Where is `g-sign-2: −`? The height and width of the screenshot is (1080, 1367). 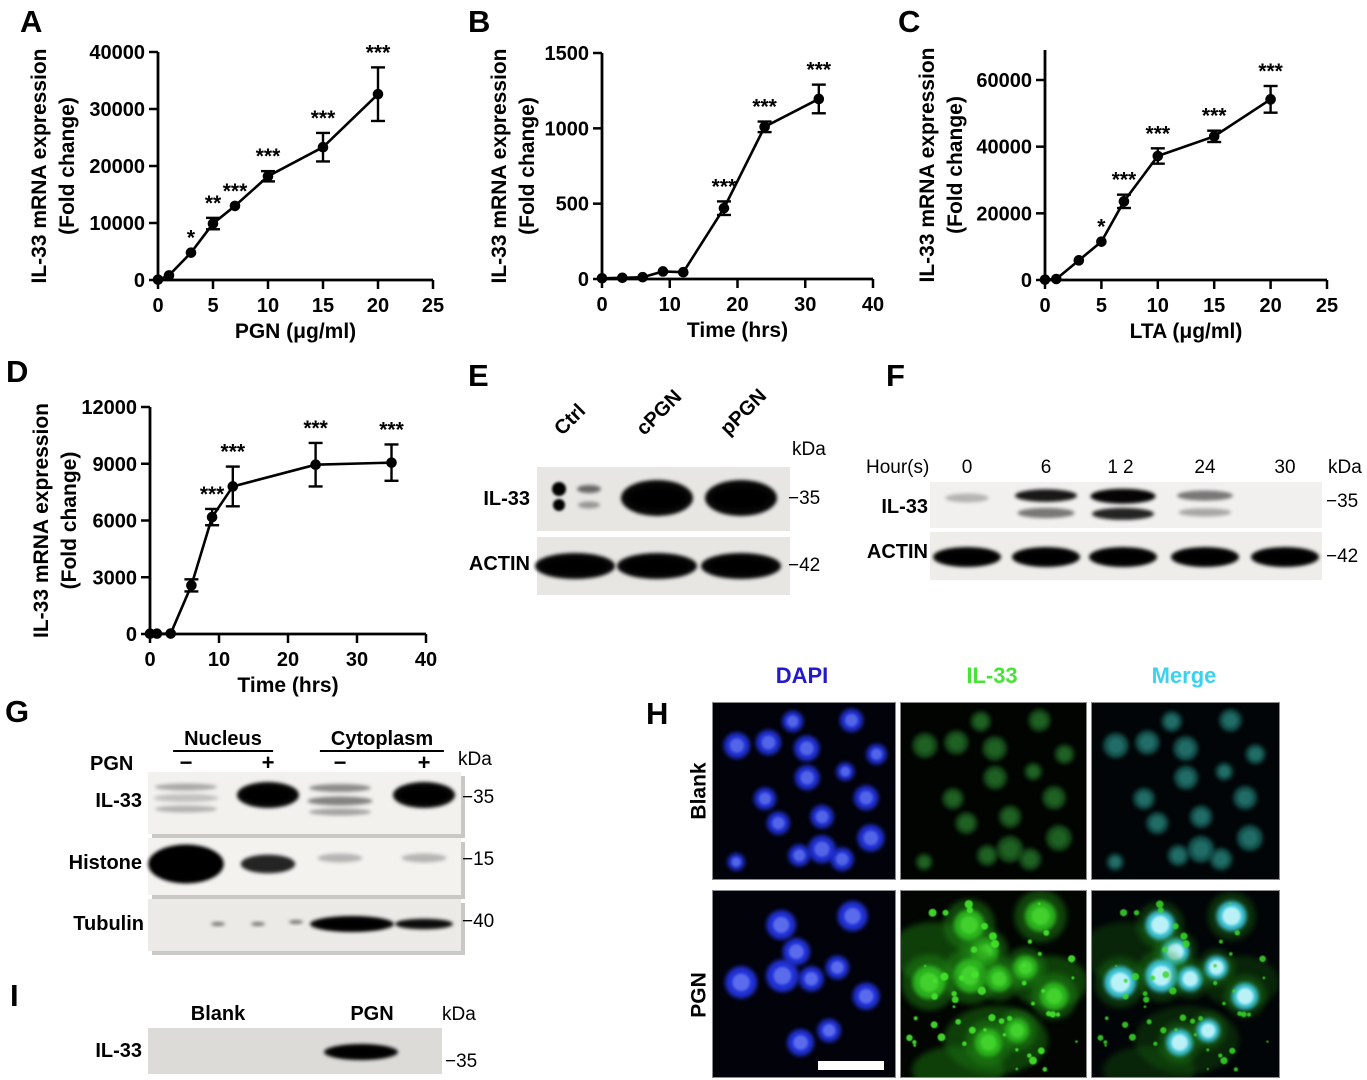
g-sign-2: − is located at coordinates (340, 762).